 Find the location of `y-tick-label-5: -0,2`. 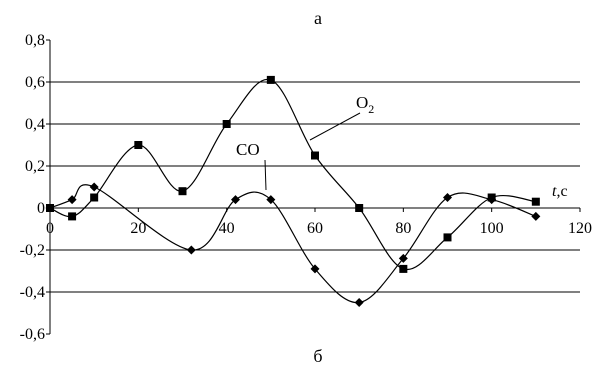

y-tick-label-5: -0,2 is located at coordinates (32, 250).